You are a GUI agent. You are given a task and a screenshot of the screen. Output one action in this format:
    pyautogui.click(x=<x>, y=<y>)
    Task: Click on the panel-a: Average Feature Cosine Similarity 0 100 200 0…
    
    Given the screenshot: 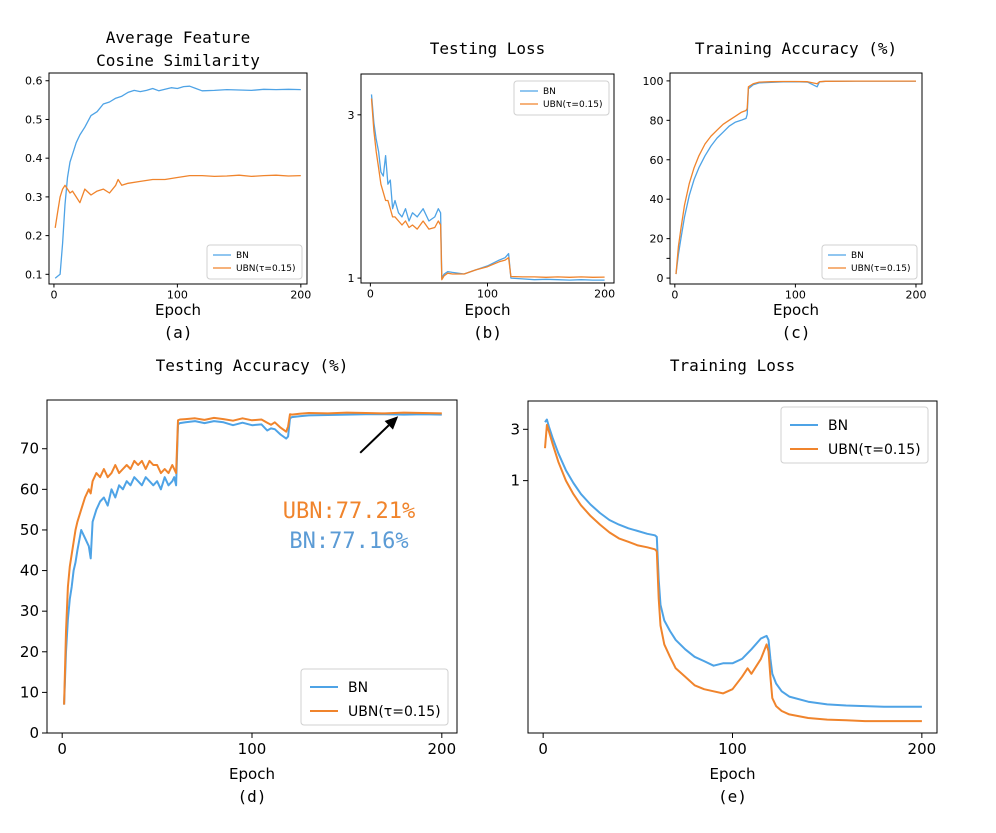 What is the action you would take?
    pyautogui.click(x=168, y=185)
    